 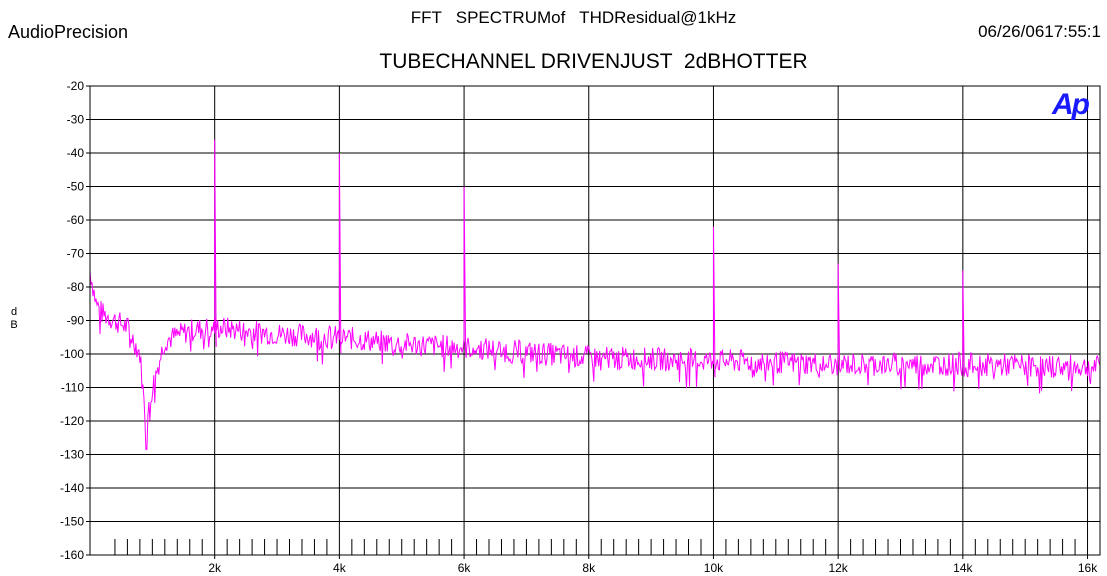 What do you see at coordinates (595, 547) in the screenshot?
I see `minor-ticks` at bounding box center [595, 547].